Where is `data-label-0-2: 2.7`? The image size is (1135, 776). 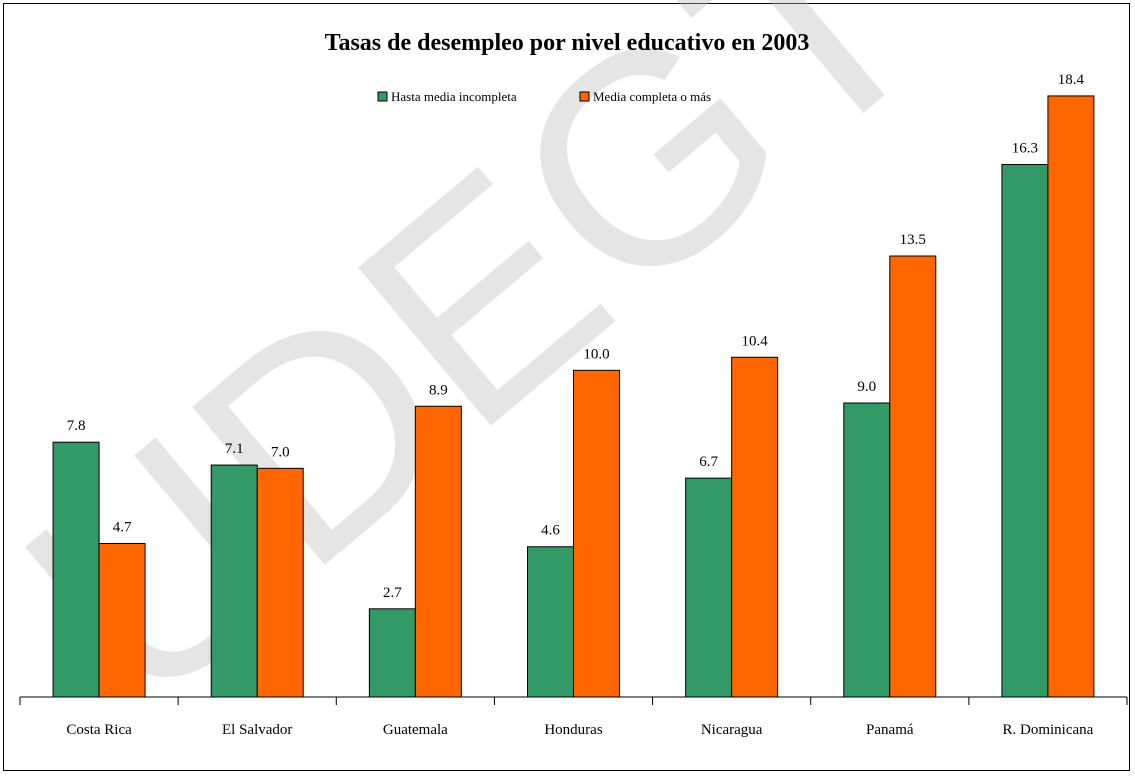 data-label-0-2: 2.7 is located at coordinates (392, 593).